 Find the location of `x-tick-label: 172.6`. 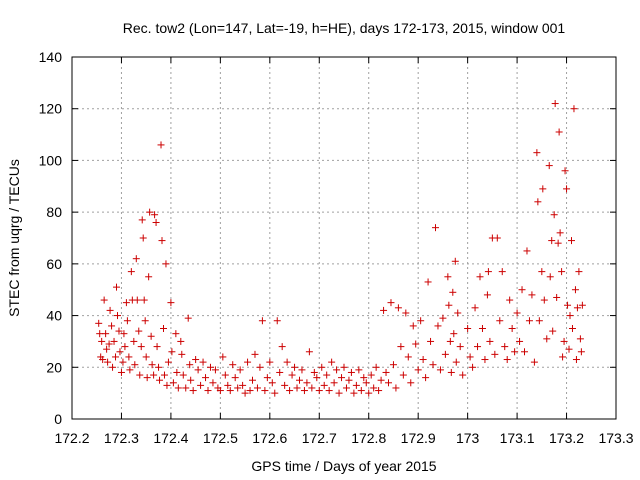

x-tick-label: 172.6 is located at coordinates (269, 438).